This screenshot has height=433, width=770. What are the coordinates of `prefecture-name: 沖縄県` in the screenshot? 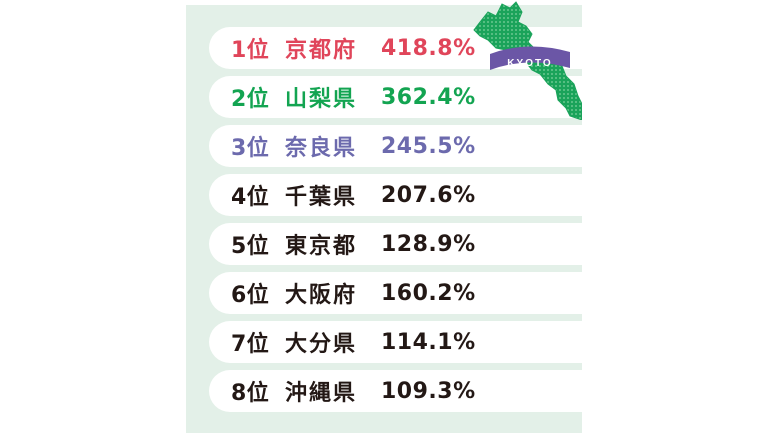 It's located at (321, 393).